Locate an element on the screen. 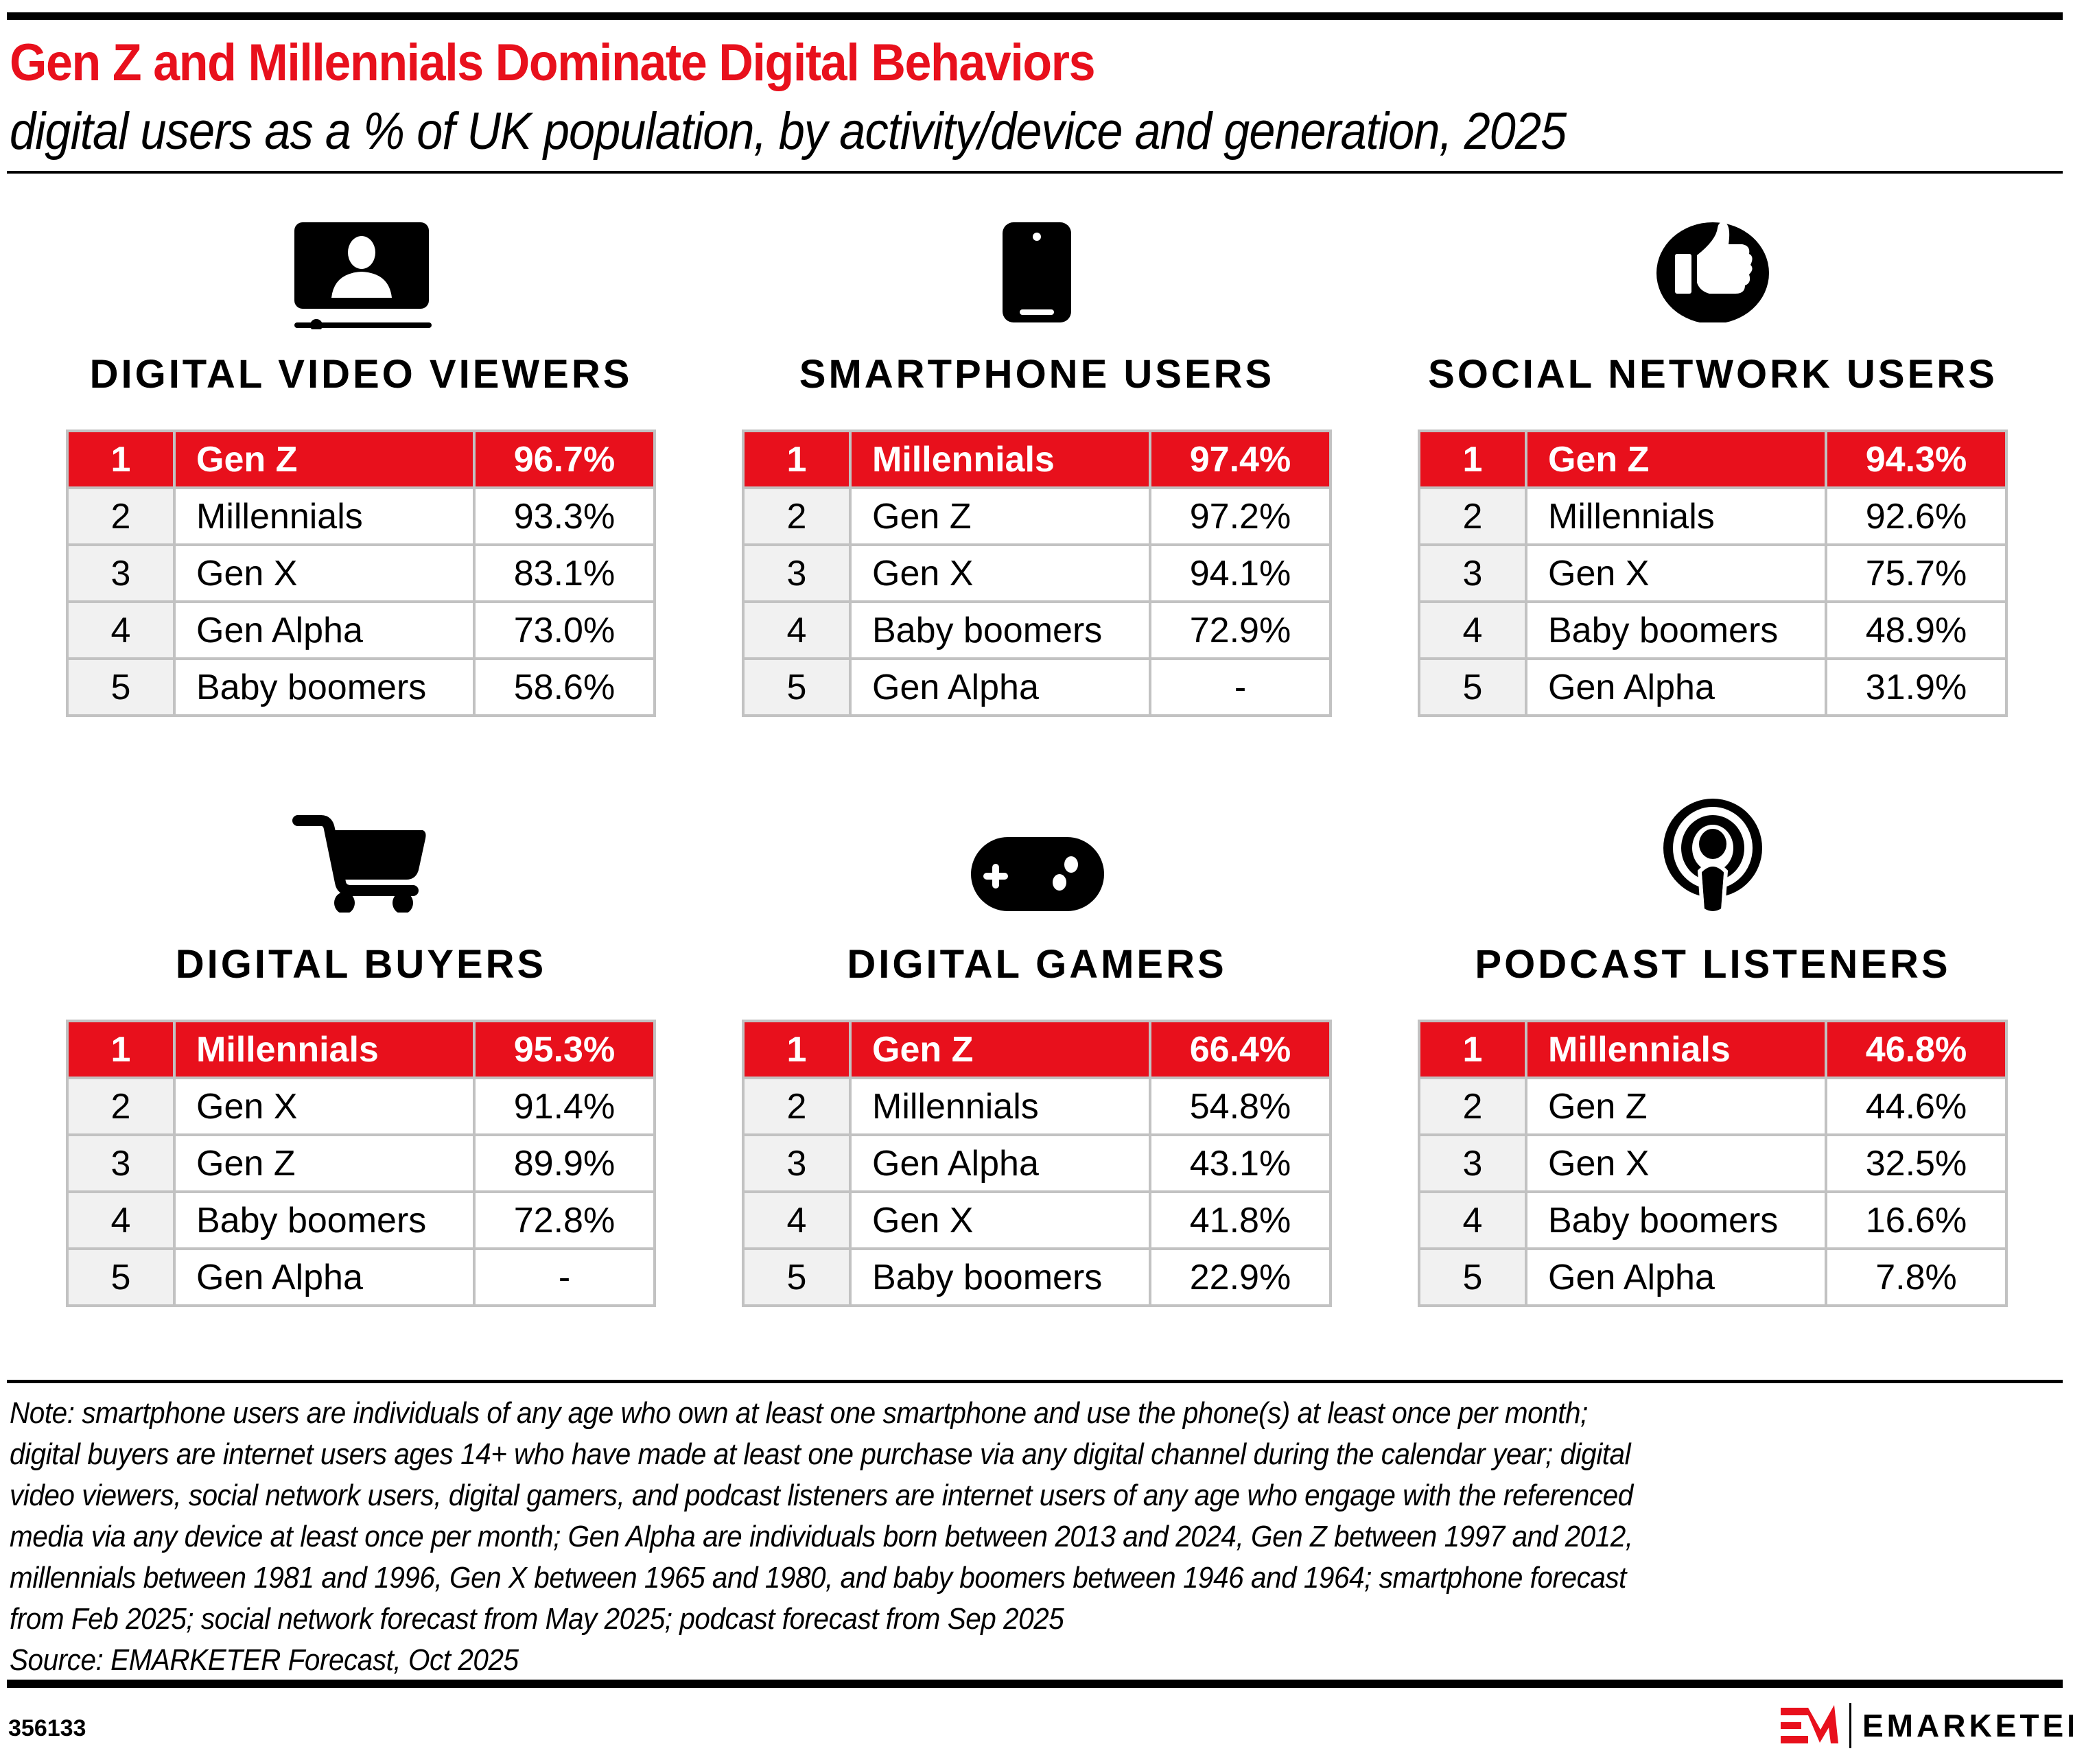 Image resolution: width=2073 pixels, height=1764 pixels. smartphone-icon is located at coordinates (1037, 274).